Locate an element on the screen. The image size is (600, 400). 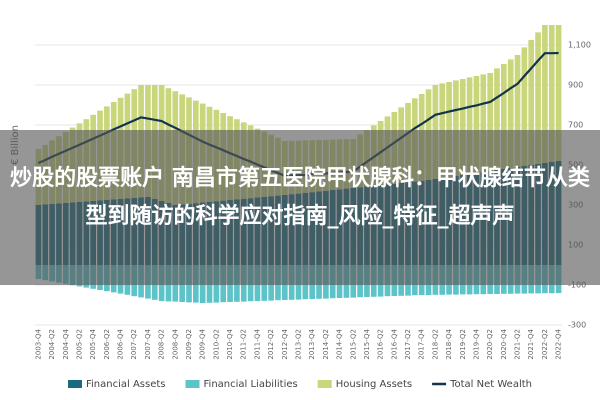
x-tick-label: 2009-Q2 is located at coordinates (189, 344).